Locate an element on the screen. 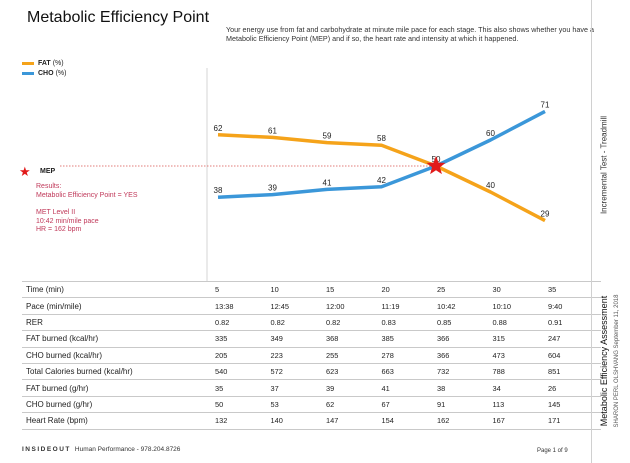 The height and width of the screenshot is (463, 630). table-cell: 91 is located at coordinates (462, 404).